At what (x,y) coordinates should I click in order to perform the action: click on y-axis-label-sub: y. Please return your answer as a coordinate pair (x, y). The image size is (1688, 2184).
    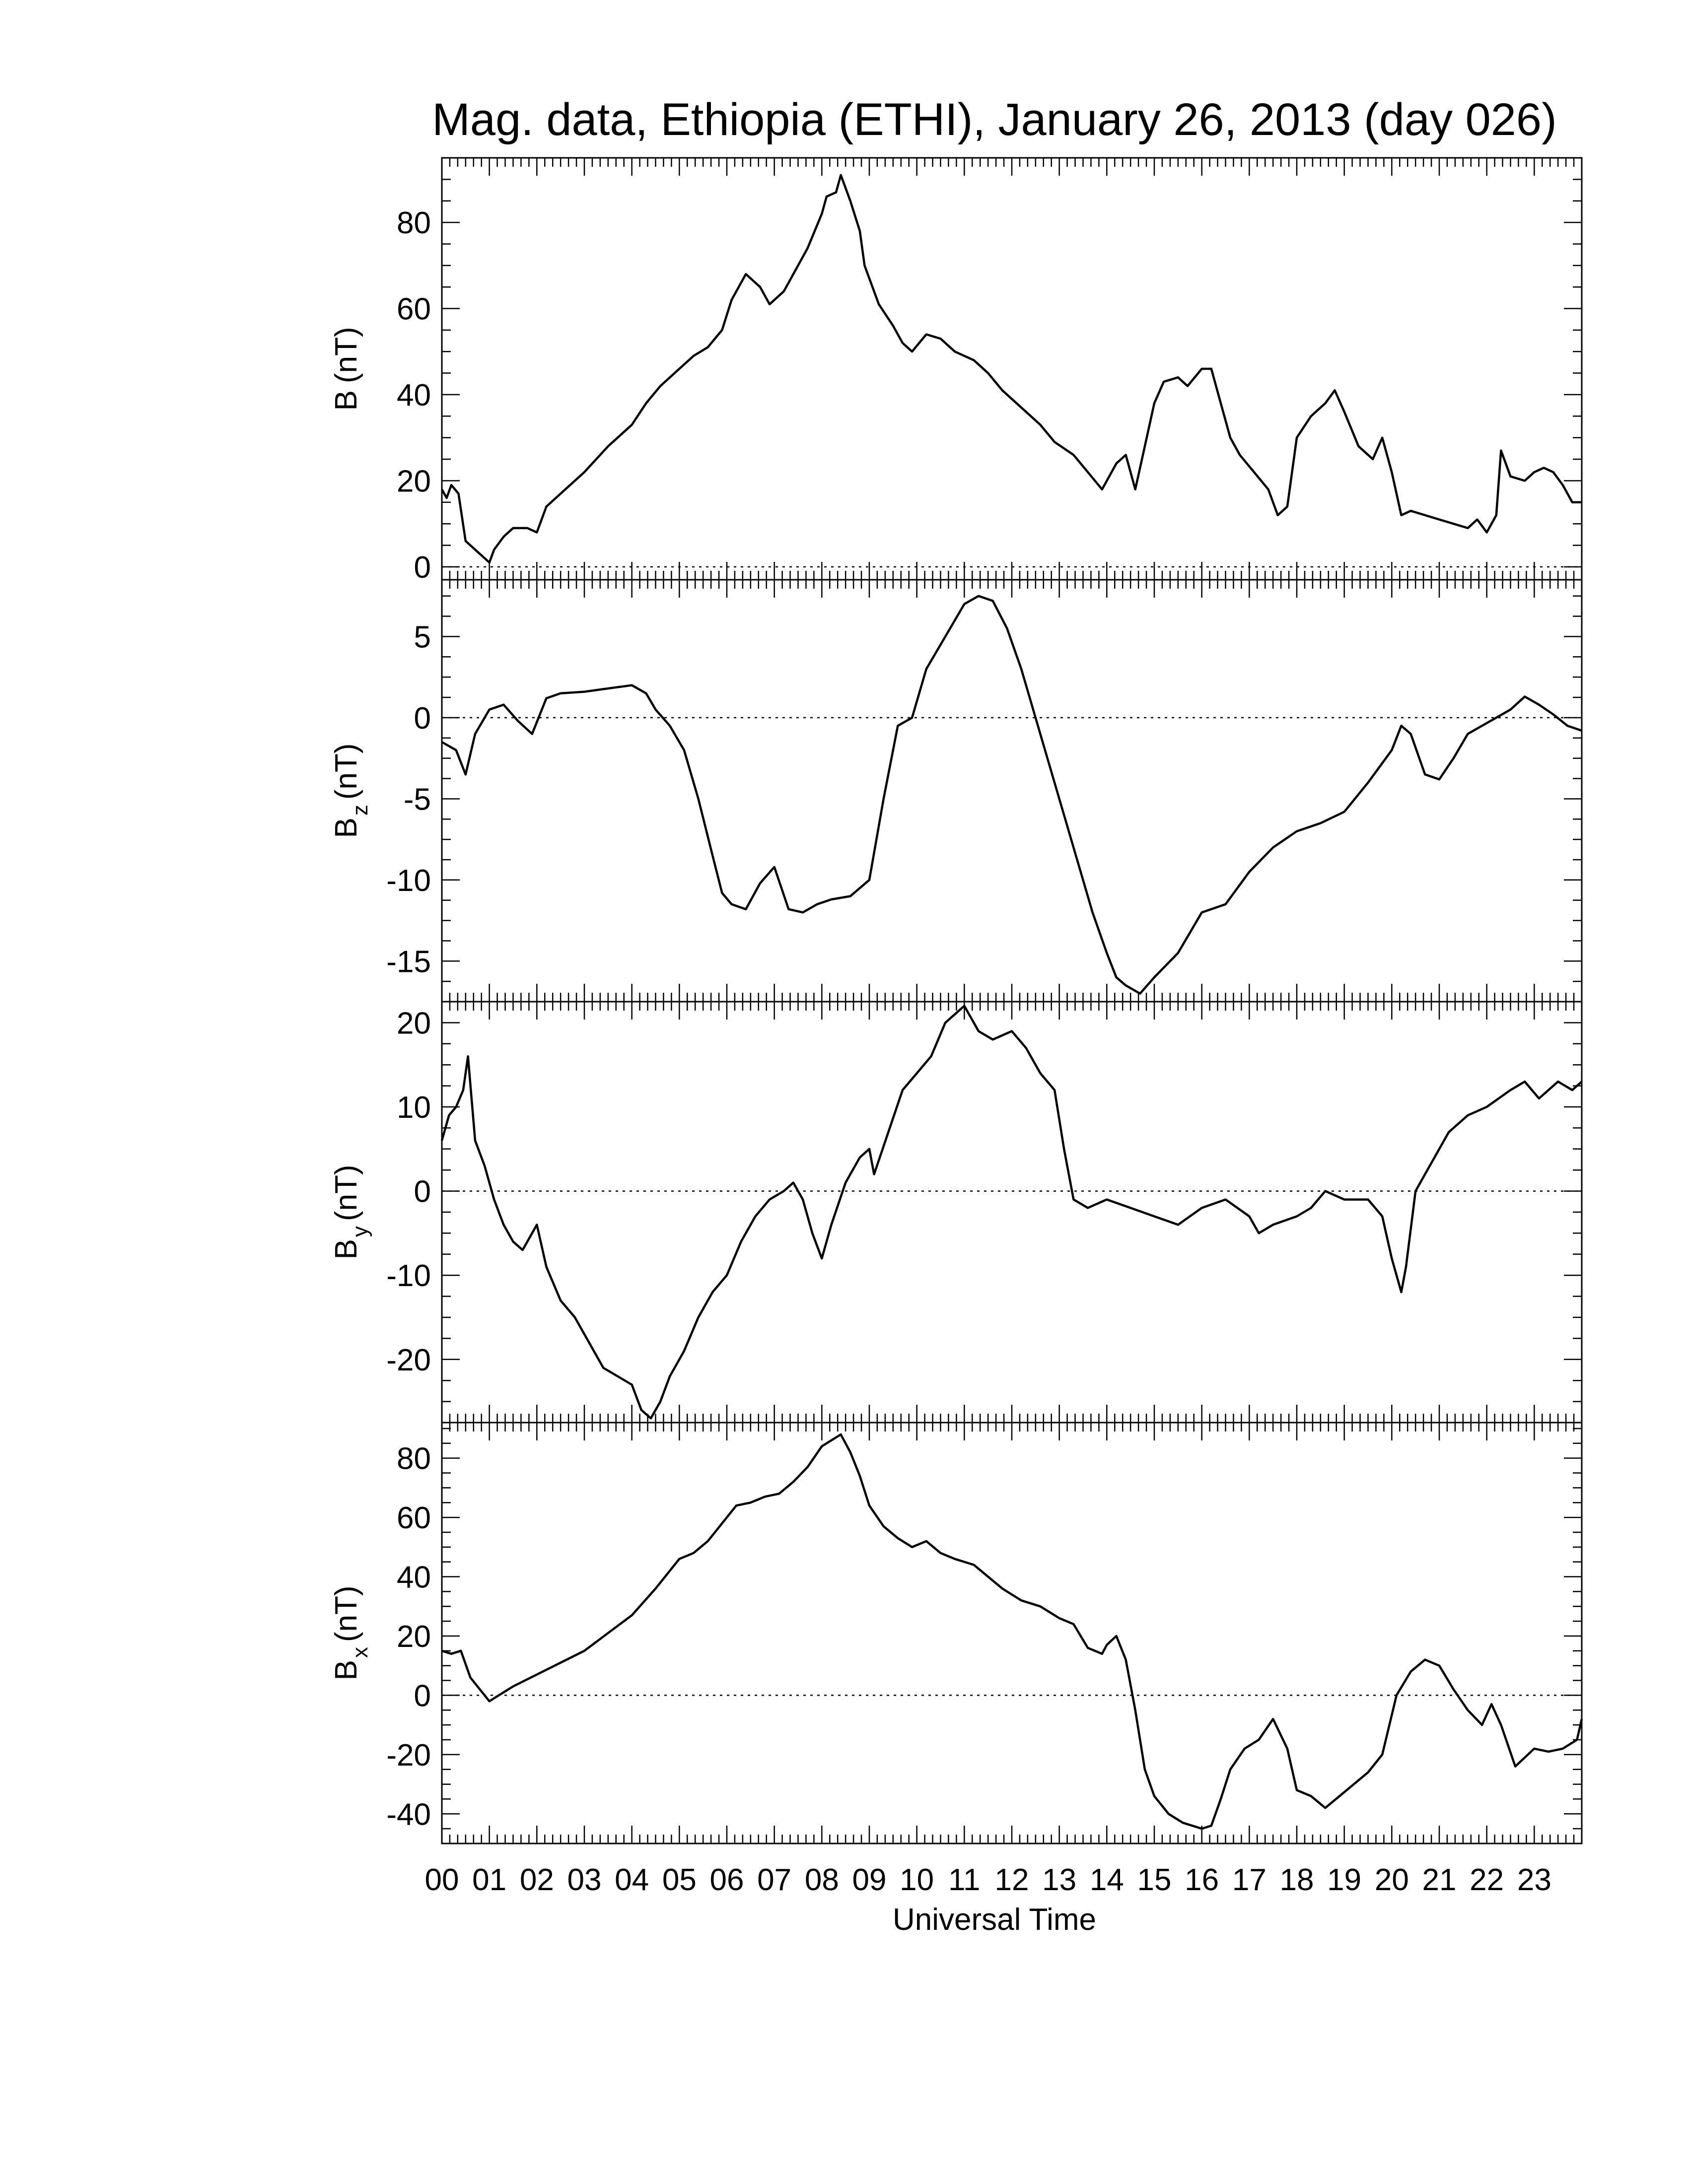
    Looking at the image, I should click on (360, 1231).